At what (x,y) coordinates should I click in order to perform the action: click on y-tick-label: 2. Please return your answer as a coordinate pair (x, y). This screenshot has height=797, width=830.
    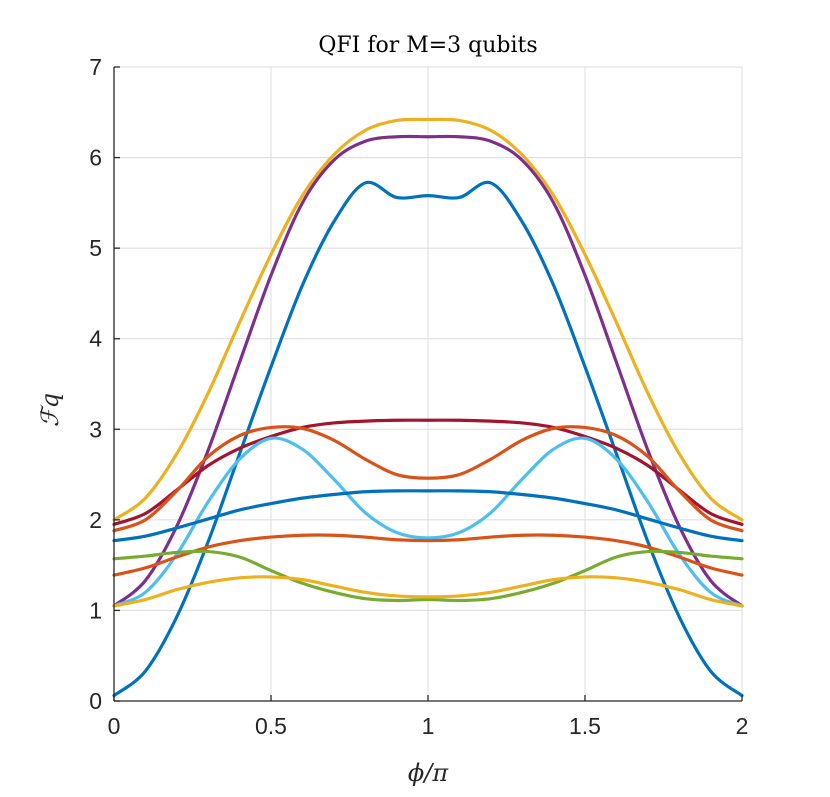
    Looking at the image, I should click on (95, 520).